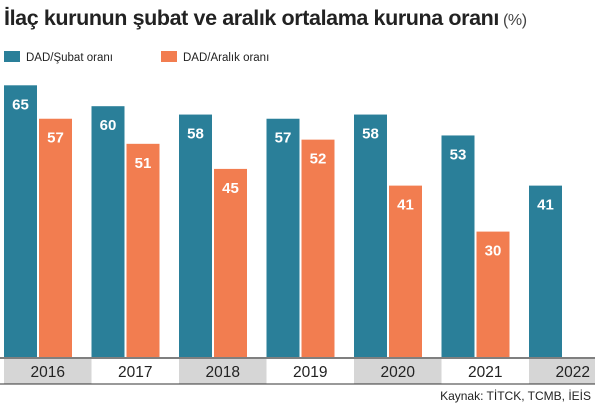 Image resolution: width=595 pixels, height=412 pixels. I want to click on bar-aralik-2021, so click(493, 294).